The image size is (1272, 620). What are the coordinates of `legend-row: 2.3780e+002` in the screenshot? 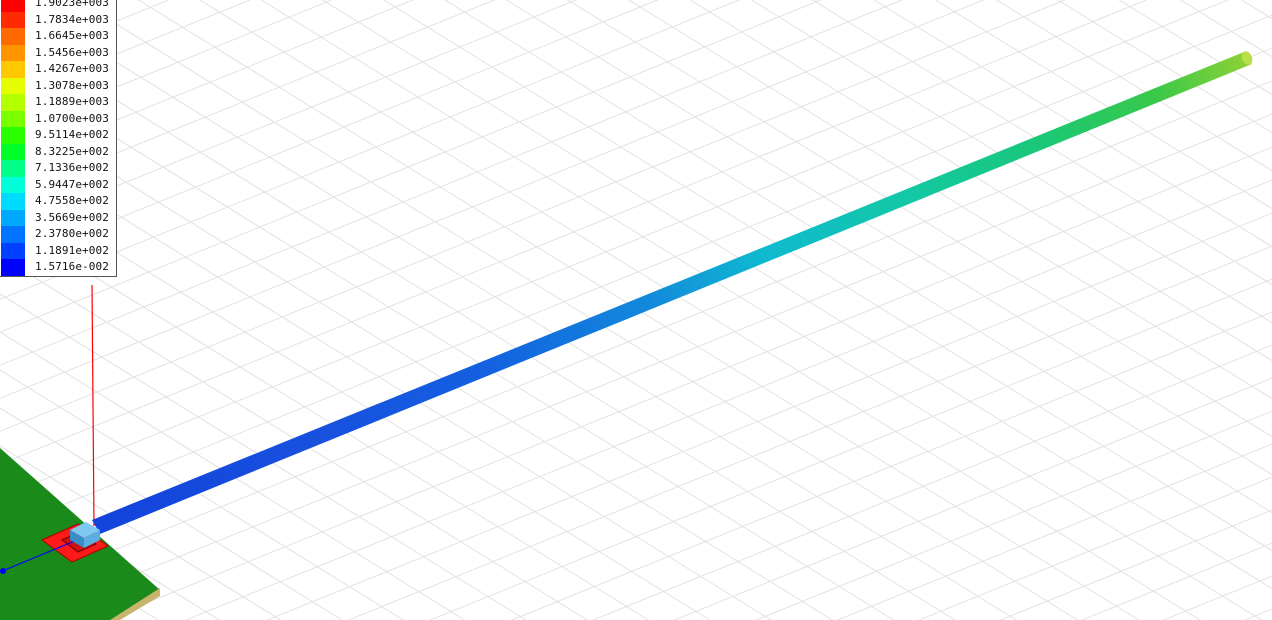 It's located at (59, 234).